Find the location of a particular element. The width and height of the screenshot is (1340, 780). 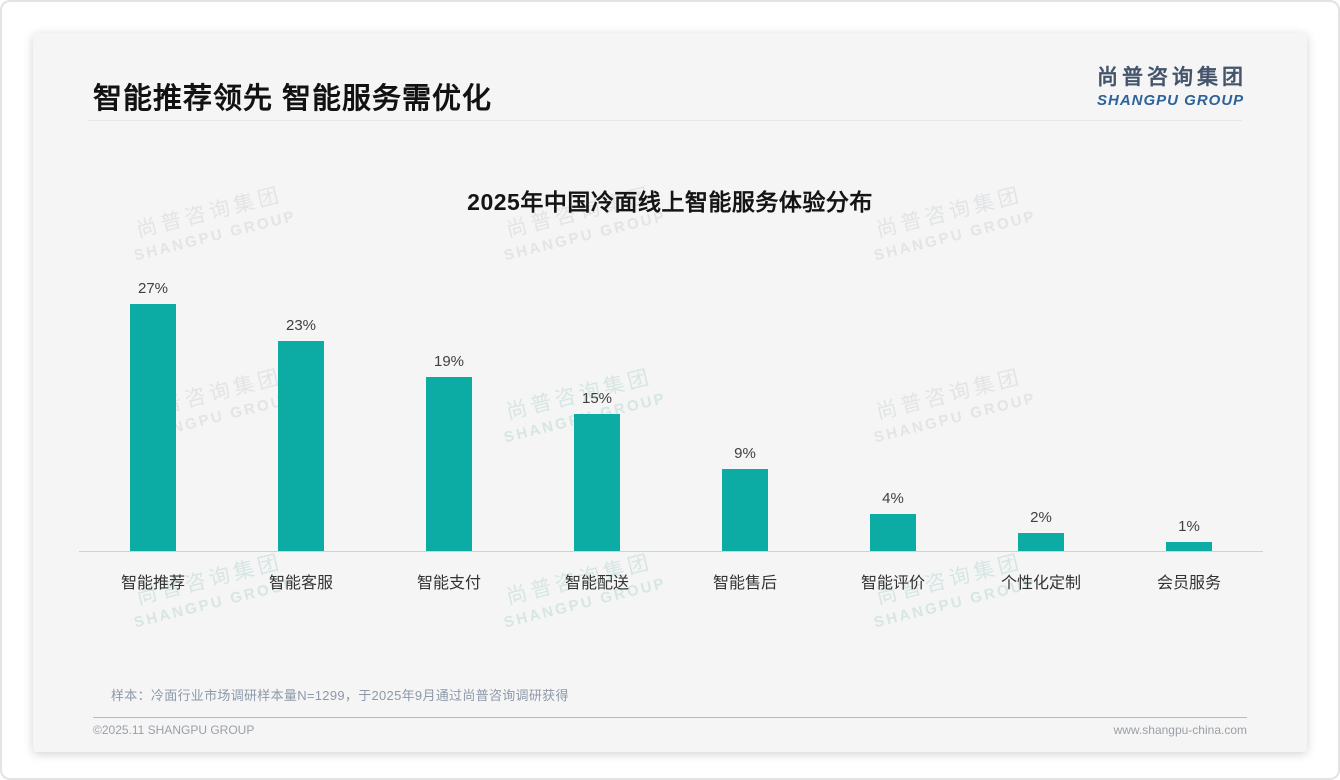

category-label: 智能推荐 is located at coordinates (152, 583).